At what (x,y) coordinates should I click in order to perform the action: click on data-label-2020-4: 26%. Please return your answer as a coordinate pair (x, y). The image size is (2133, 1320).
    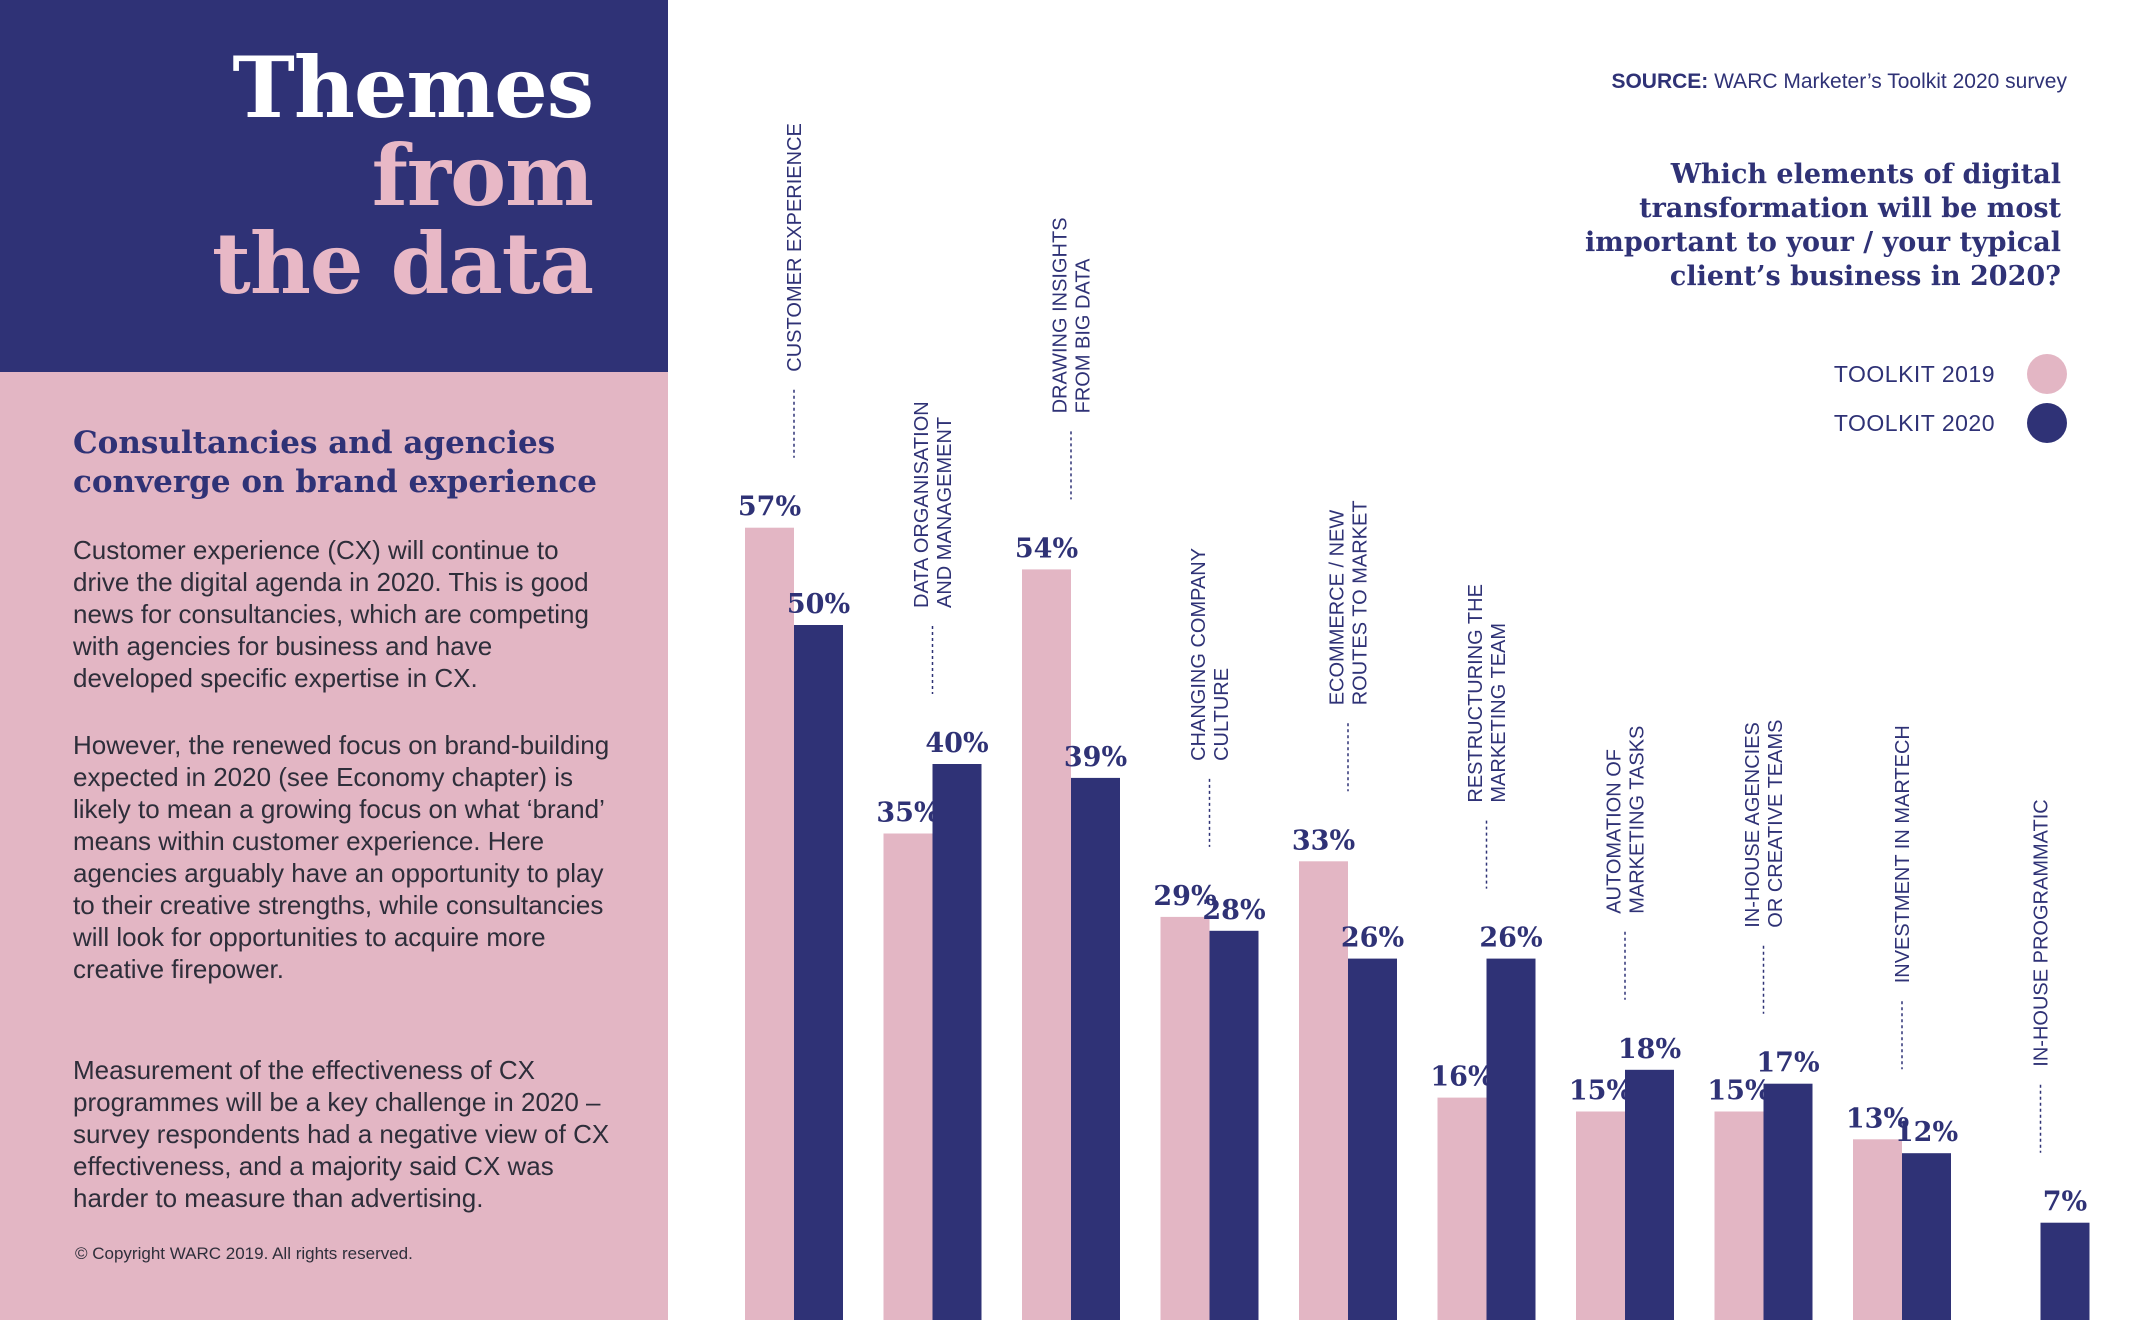
    Looking at the image, I should click on (1372, 938).